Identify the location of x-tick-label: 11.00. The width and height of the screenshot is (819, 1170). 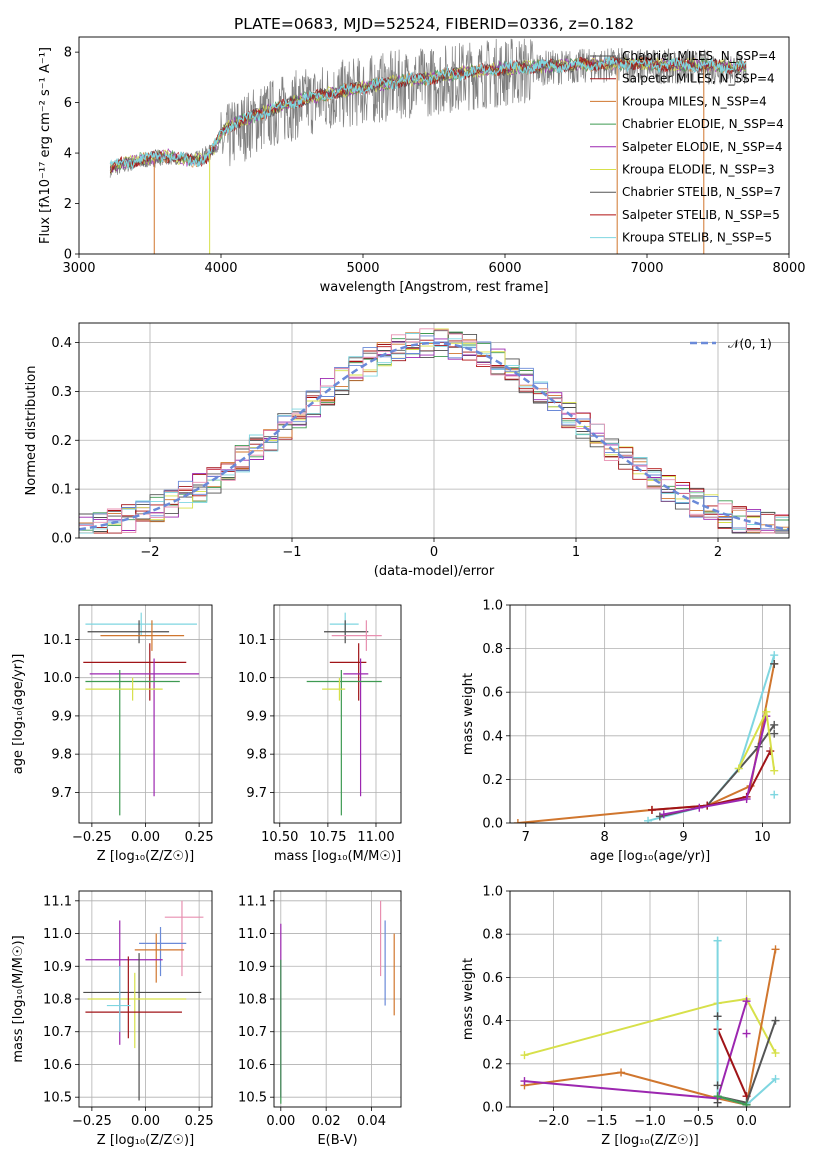
(375, 837).